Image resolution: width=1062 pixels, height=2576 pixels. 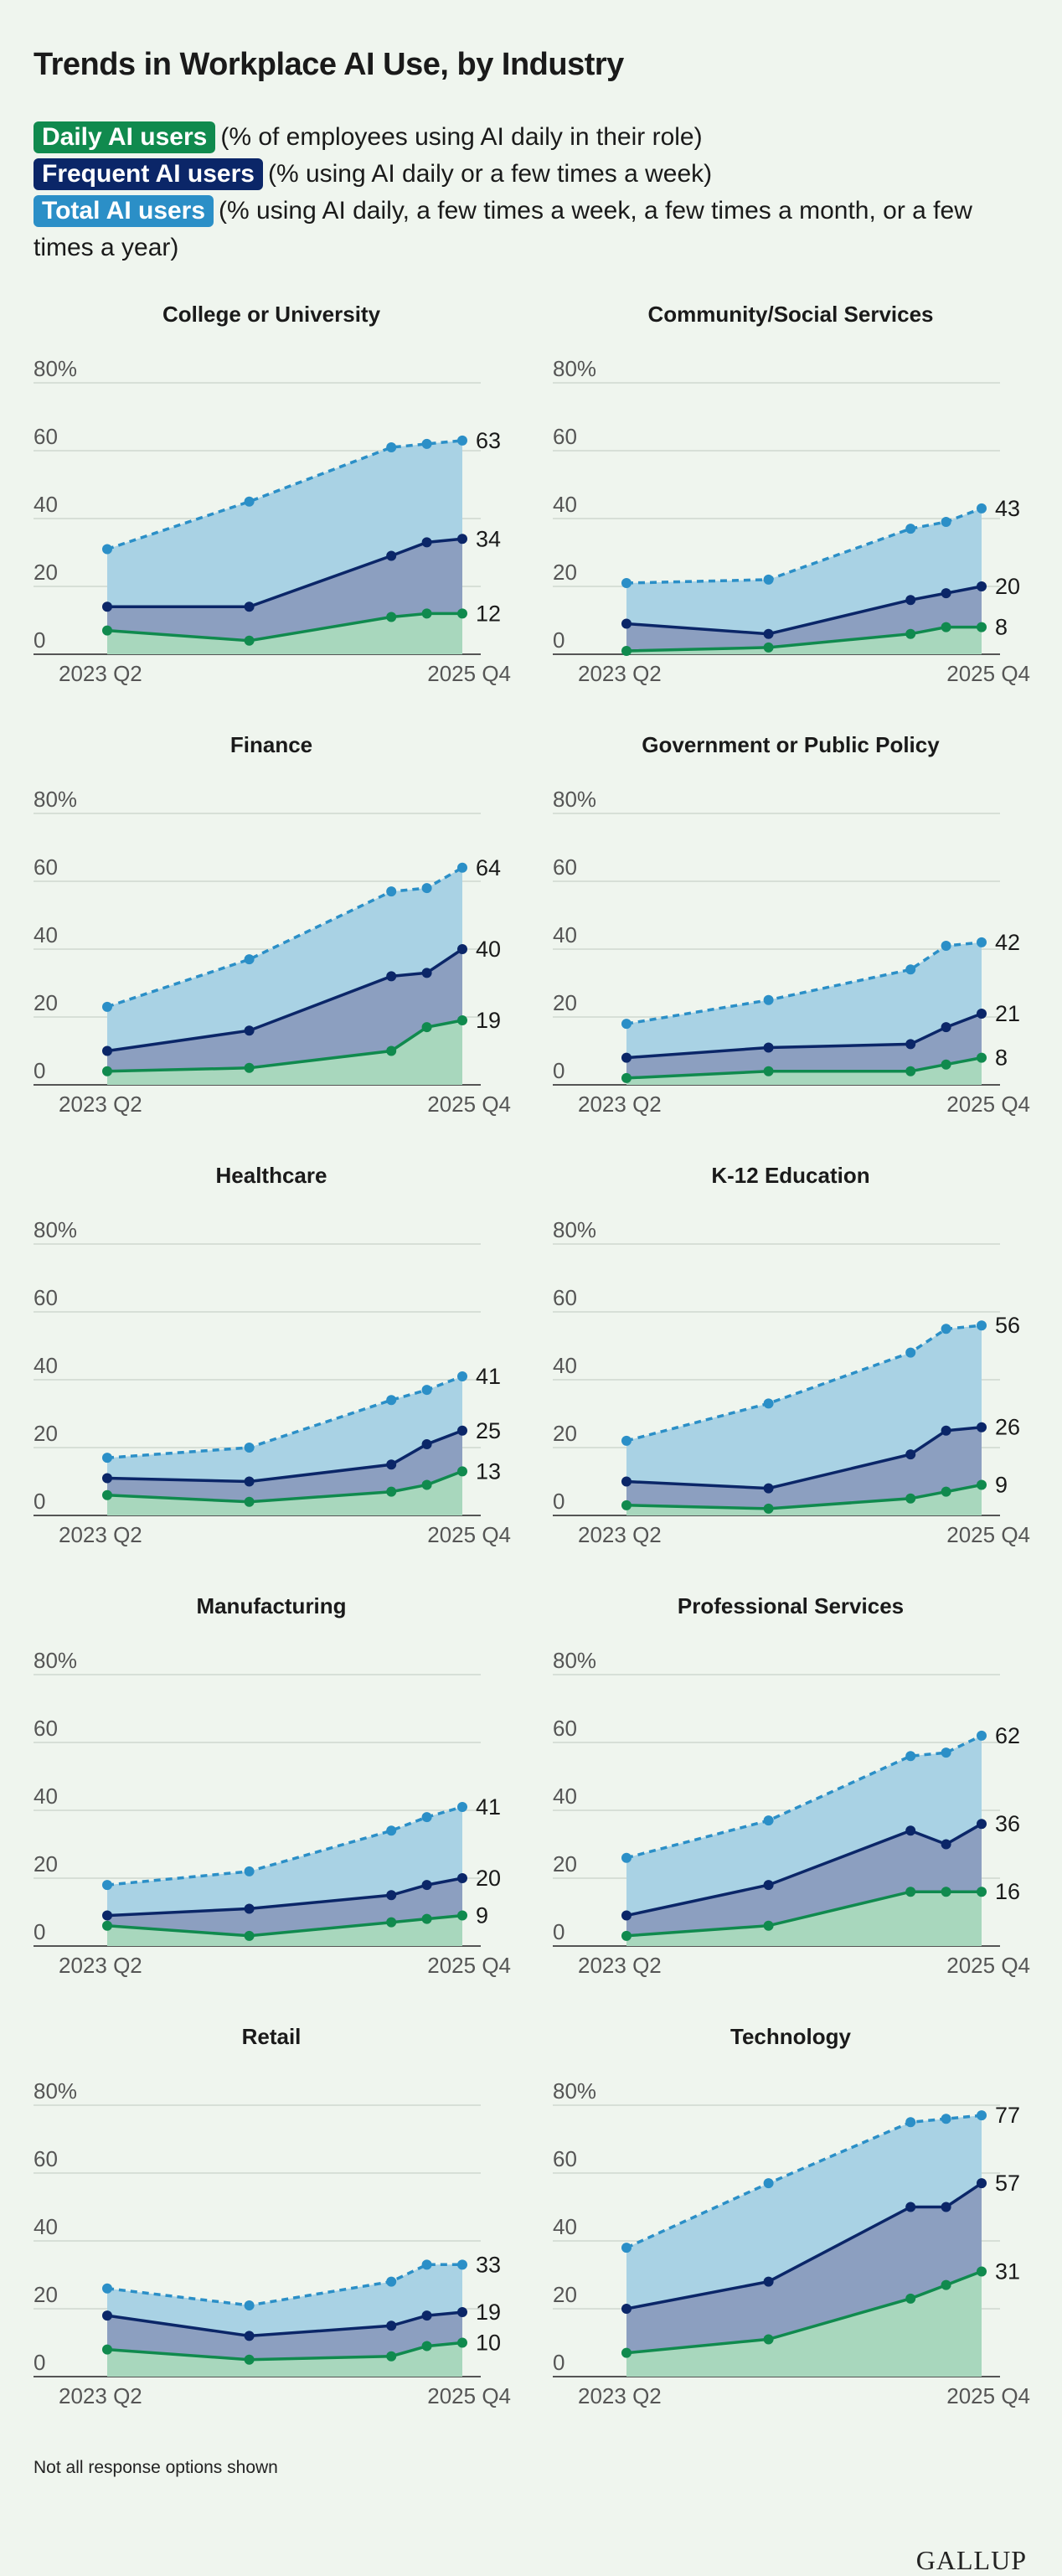 I want to click on total-end-label: 41, so click(x=488, y=1807).